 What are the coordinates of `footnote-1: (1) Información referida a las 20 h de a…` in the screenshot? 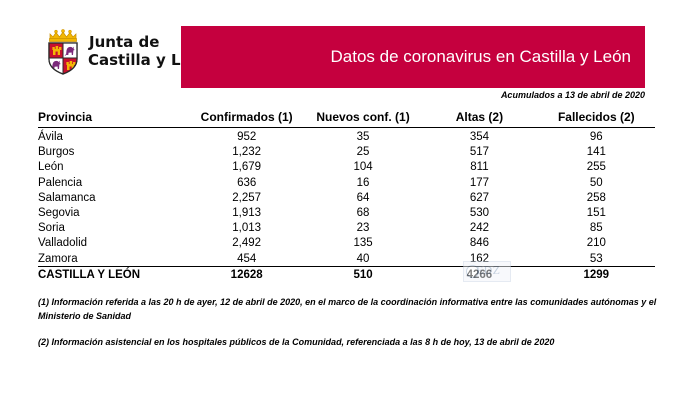 It's located at (347, 309).